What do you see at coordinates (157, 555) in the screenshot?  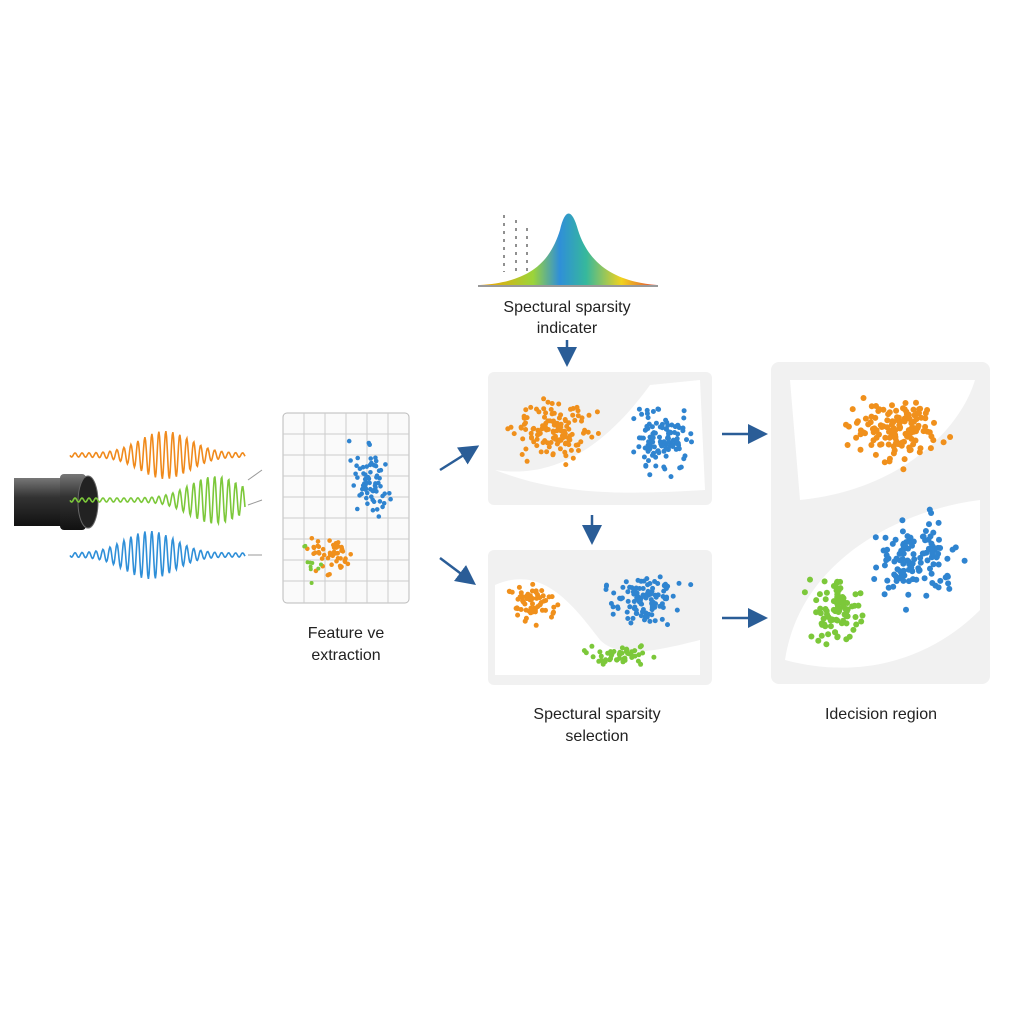 I see `signal-wave` at bounding box center [157, 555].